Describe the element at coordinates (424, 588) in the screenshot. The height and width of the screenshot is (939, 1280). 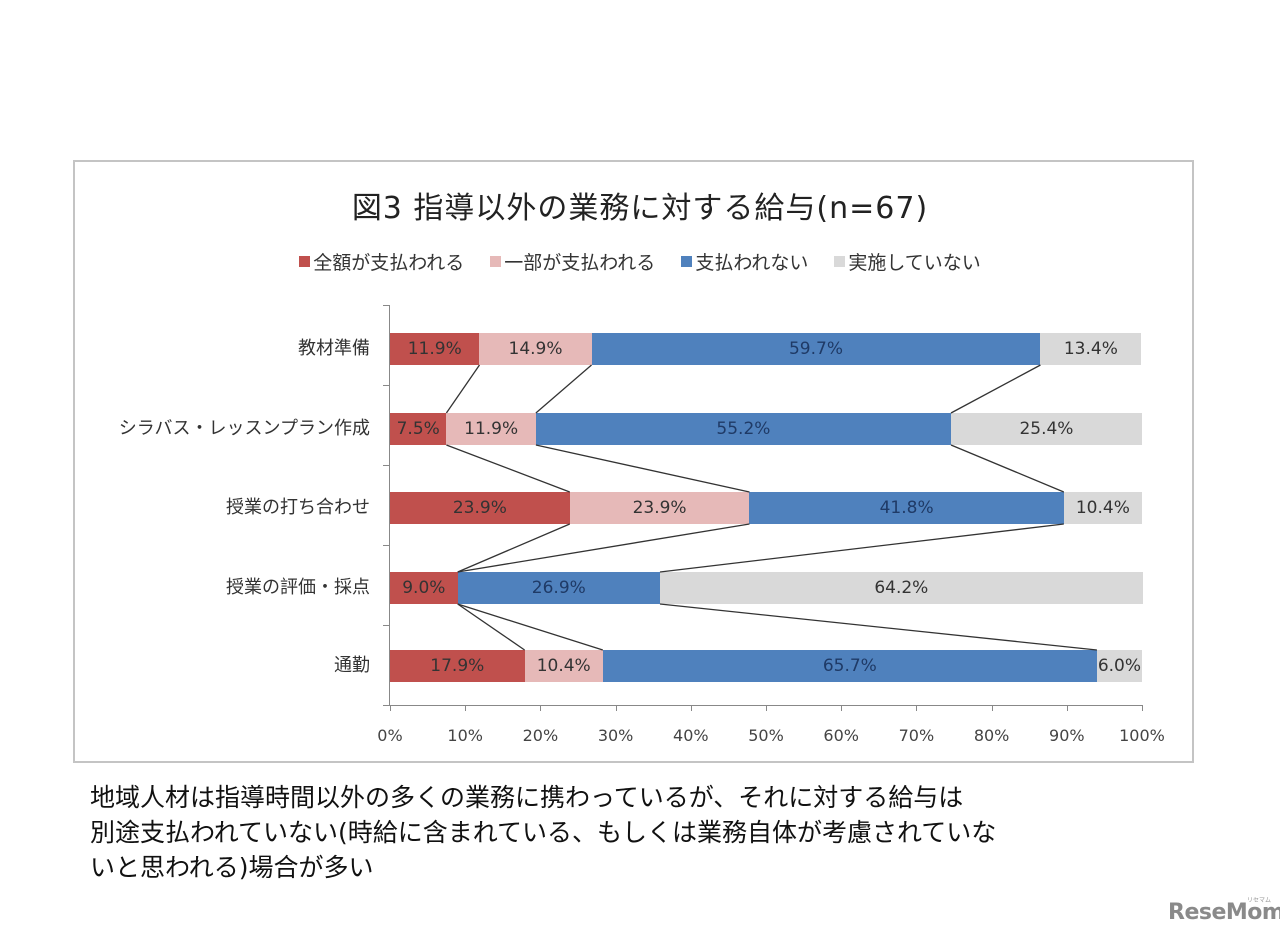
I see `bar-segment: 9.0%` at that location.